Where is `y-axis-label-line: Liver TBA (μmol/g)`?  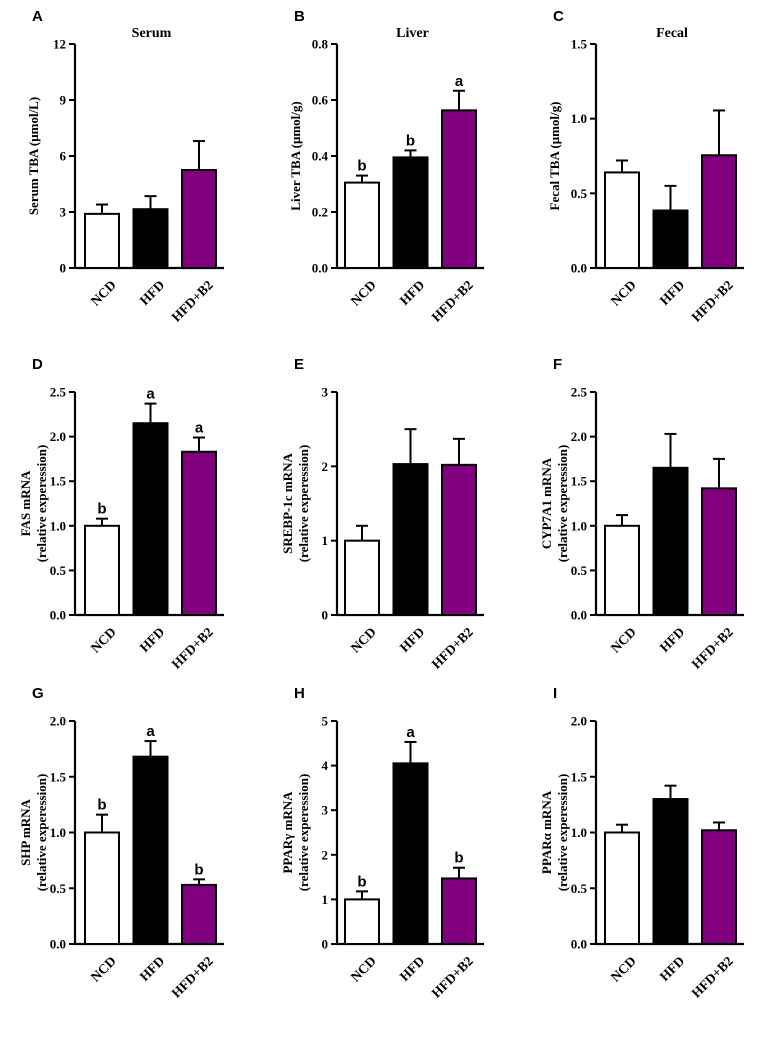
y-axis-label-line: Liver TBA (μmol/g) is located at coordinates (295, 155).